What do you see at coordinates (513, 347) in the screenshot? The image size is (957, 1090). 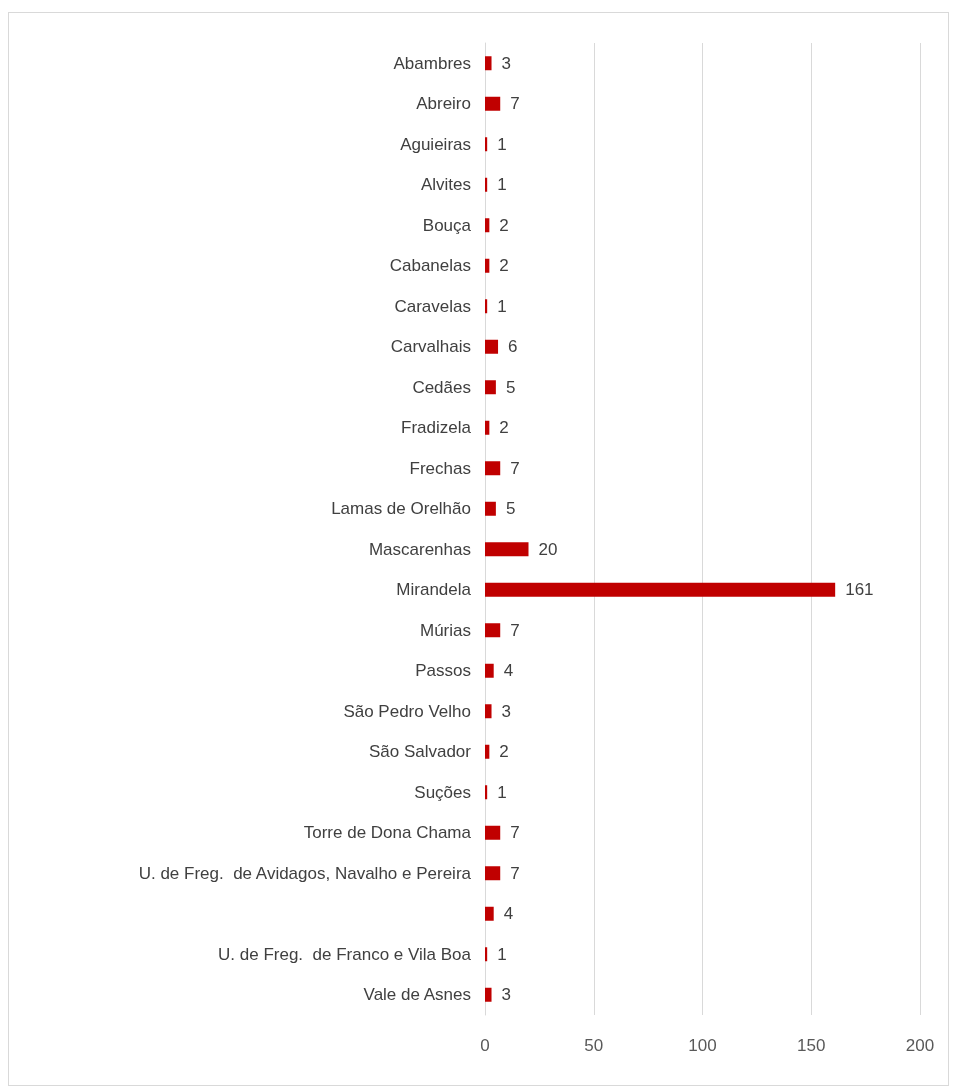 I see `data-label: 6` at bounding box center [513, 347].